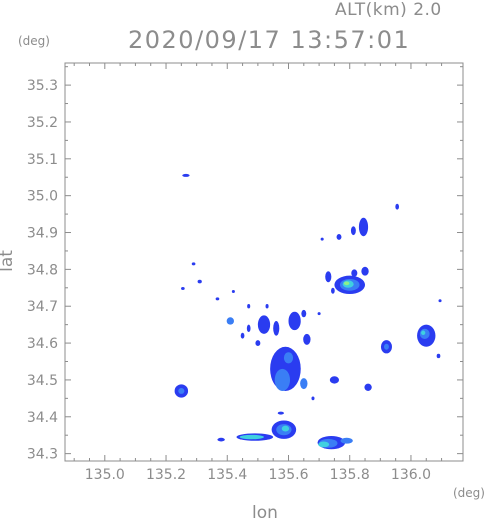 This screenshot has width=491, height=523. Describe the element at coordinates (350, 475) in the screenshot. I see `x-tick-label: 135.8` at that location.